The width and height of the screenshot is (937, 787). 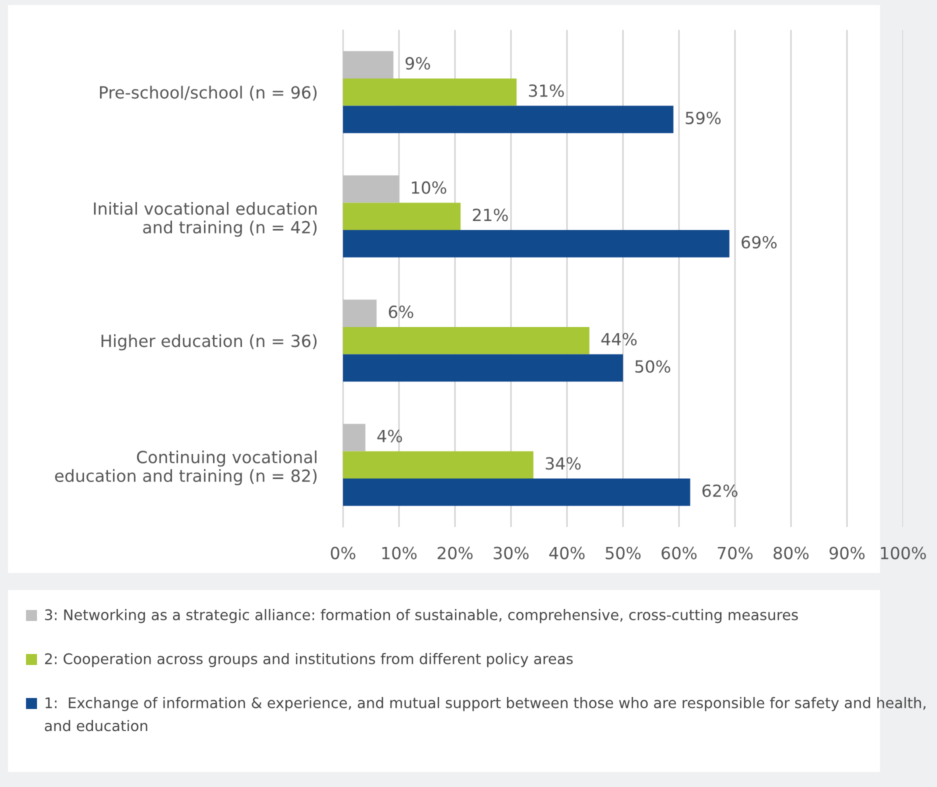 What do you see at coordinates (679, 553) in the screenshot?
I see `x-tick-label: 60%` at bounding box center [679, 553].